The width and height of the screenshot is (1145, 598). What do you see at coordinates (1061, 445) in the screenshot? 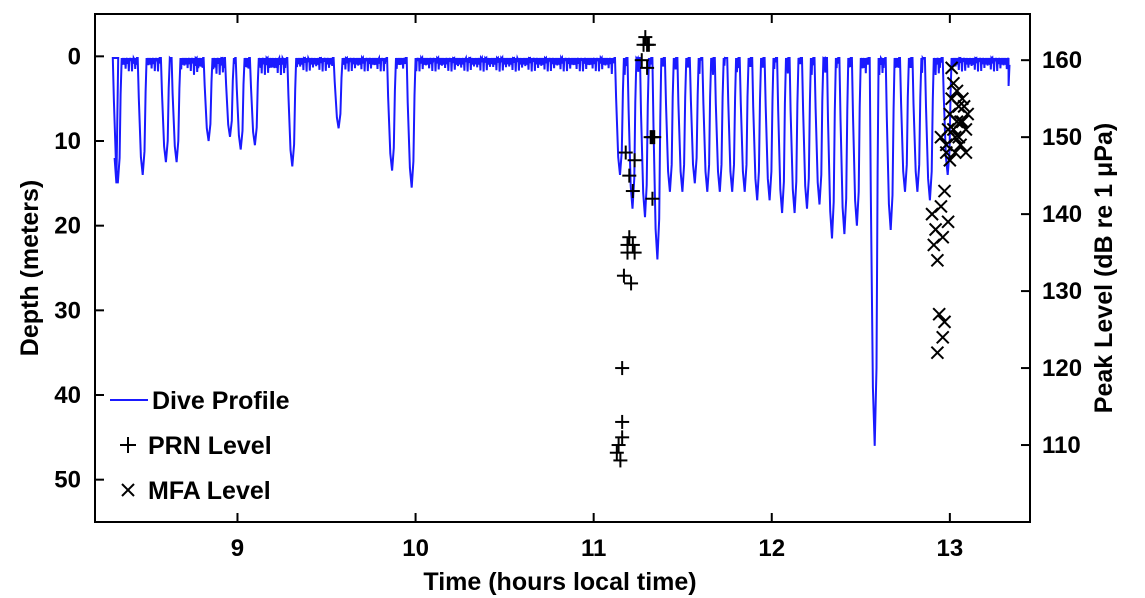
I see `y-right-tick-label: 110` at bounding box center [1061, 445].